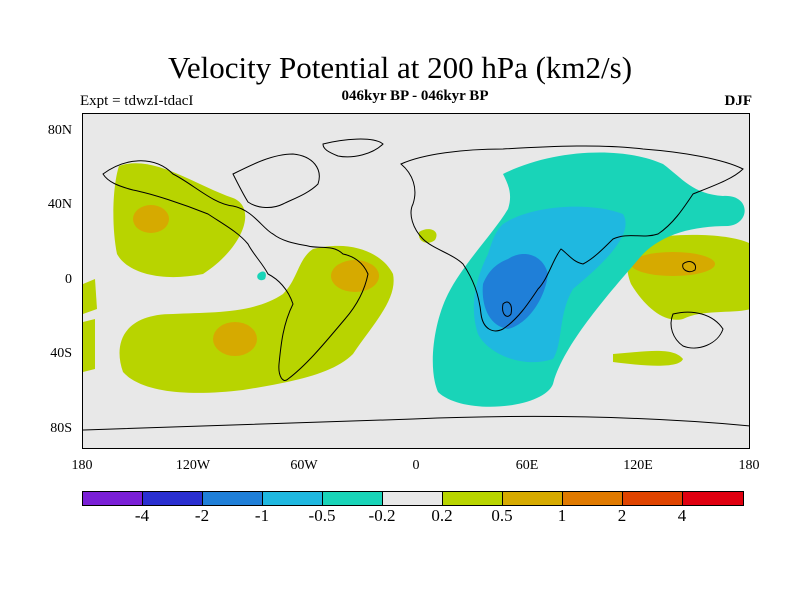 The image size is (800, 600). What do you see at coordinates (137, 101) in the screenshot?
I see `experiment-label: Expt = tdwzI-tdacI` at bounding box center [137, 101].